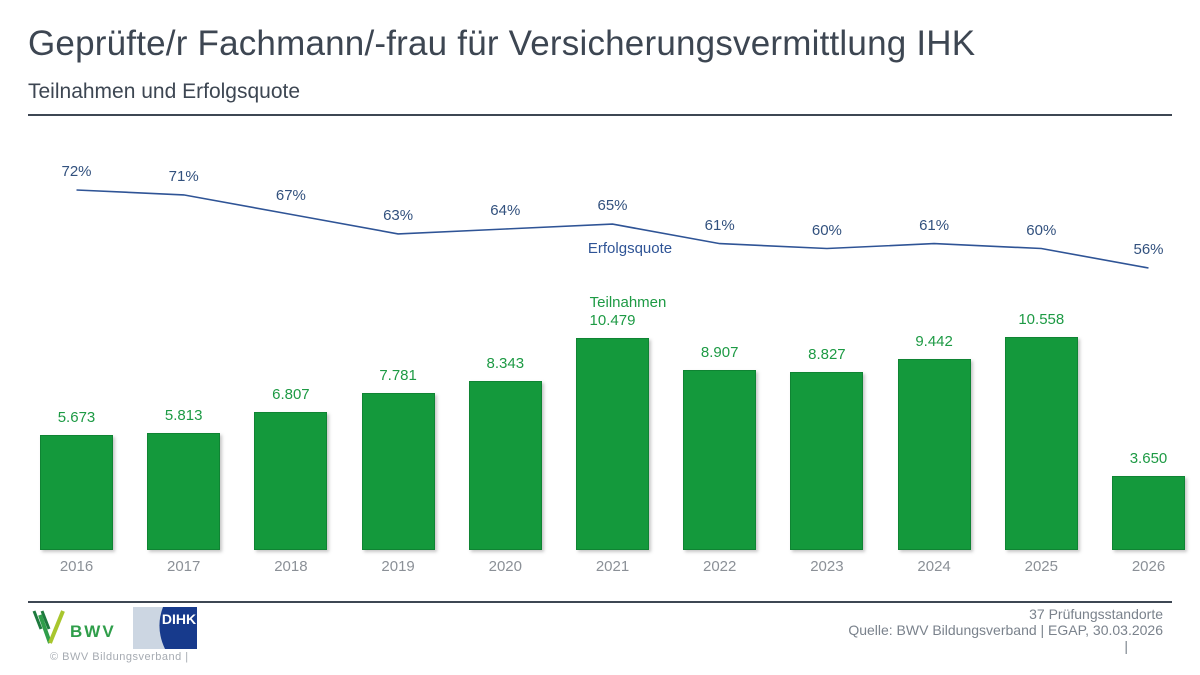  What do you see at coordinates (165, 628) in the screenshot?
I see `dihk-logo-icon: DIHK` at bounding box center [165, 628].